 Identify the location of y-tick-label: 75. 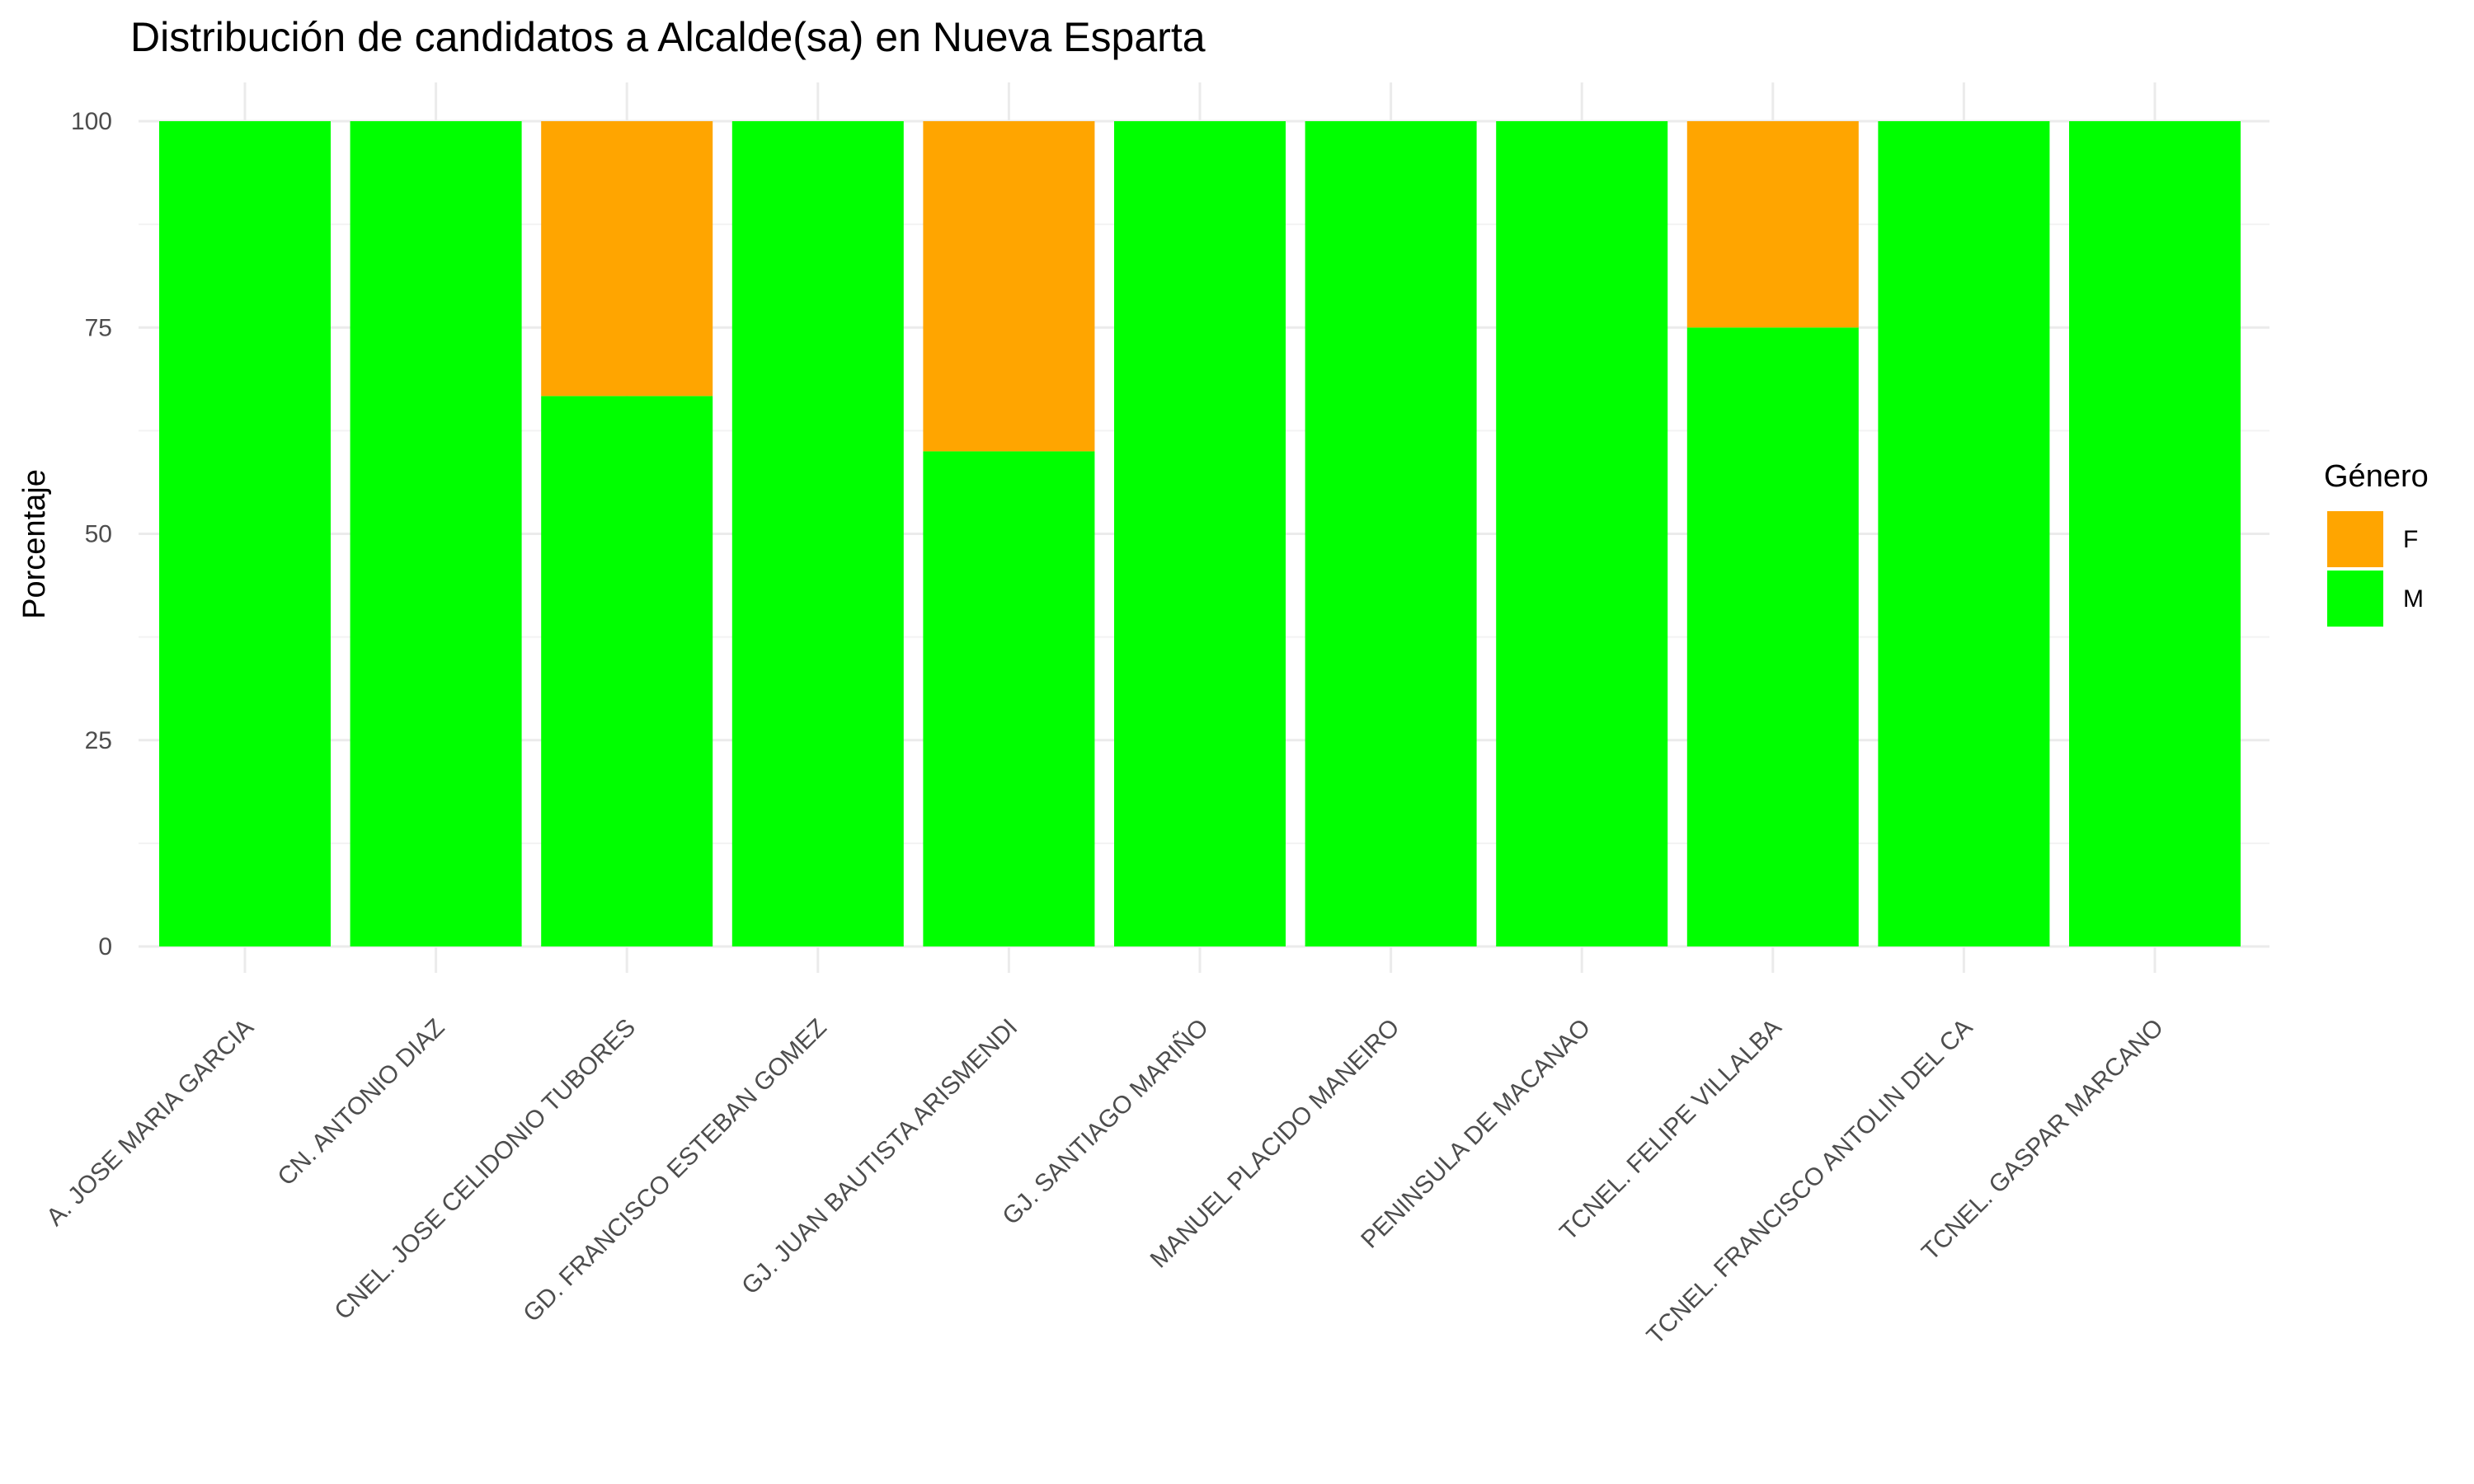
(98, 327).